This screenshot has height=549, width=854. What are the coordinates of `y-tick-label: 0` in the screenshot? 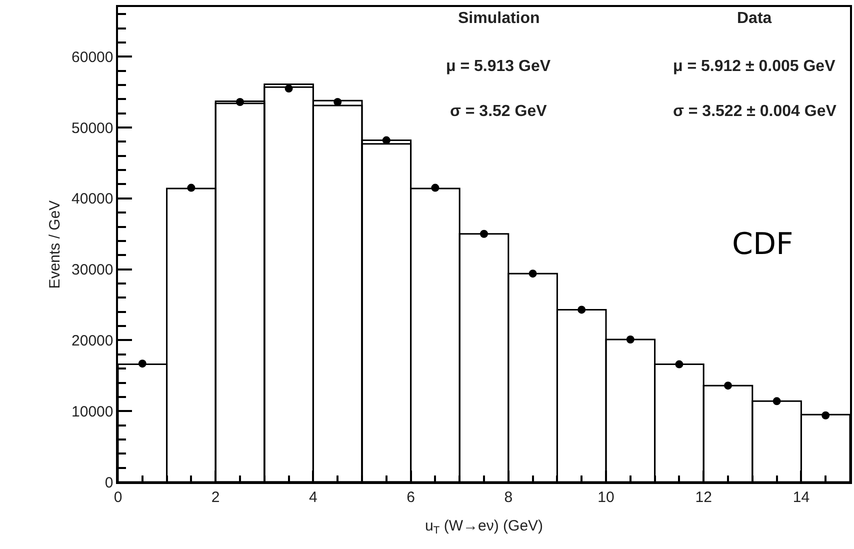 It's located at (109, 483).